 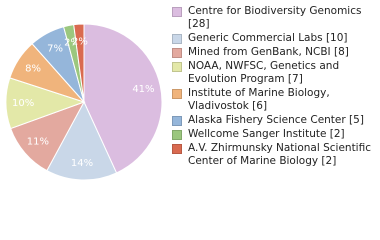 I want to click on legend-label: Centre for Biodiversity Genomics [28], so click(x=275, y=17).